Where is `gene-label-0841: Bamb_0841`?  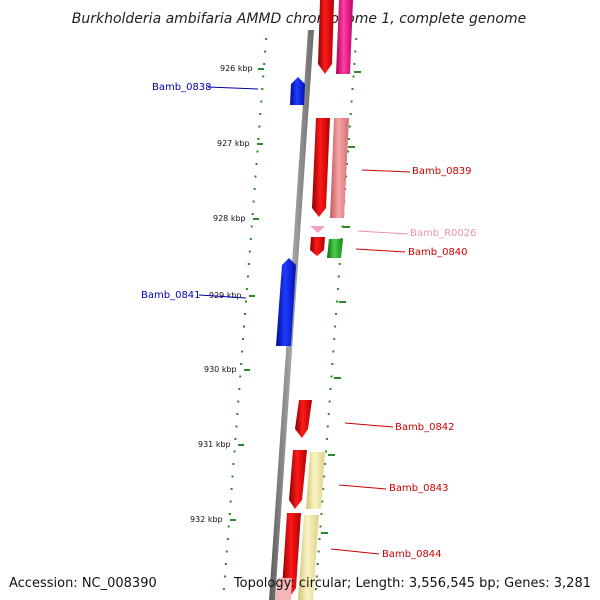 gene-label-0841: Bamb_0841 is located at coordinates (171, 295).